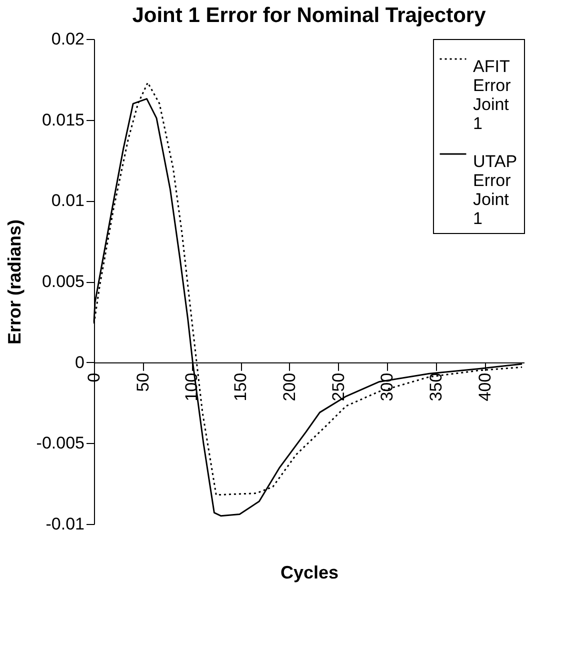 This screenshot has width=586, height=653. I want to click on legend-label: UTAP Error Joint 1, so click(495, 190).